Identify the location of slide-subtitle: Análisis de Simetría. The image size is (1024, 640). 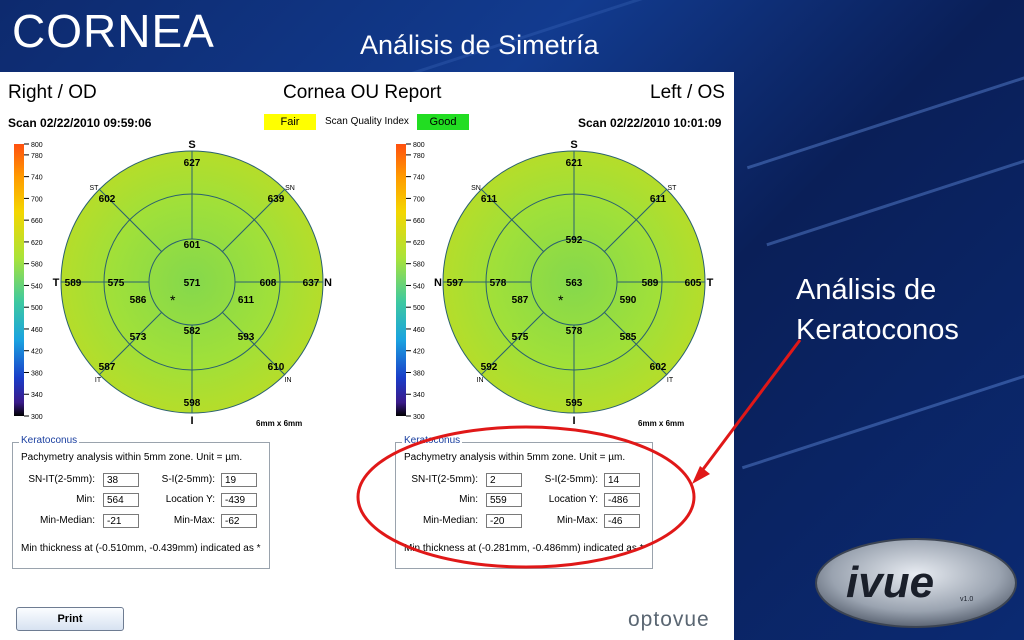
(479, 45).